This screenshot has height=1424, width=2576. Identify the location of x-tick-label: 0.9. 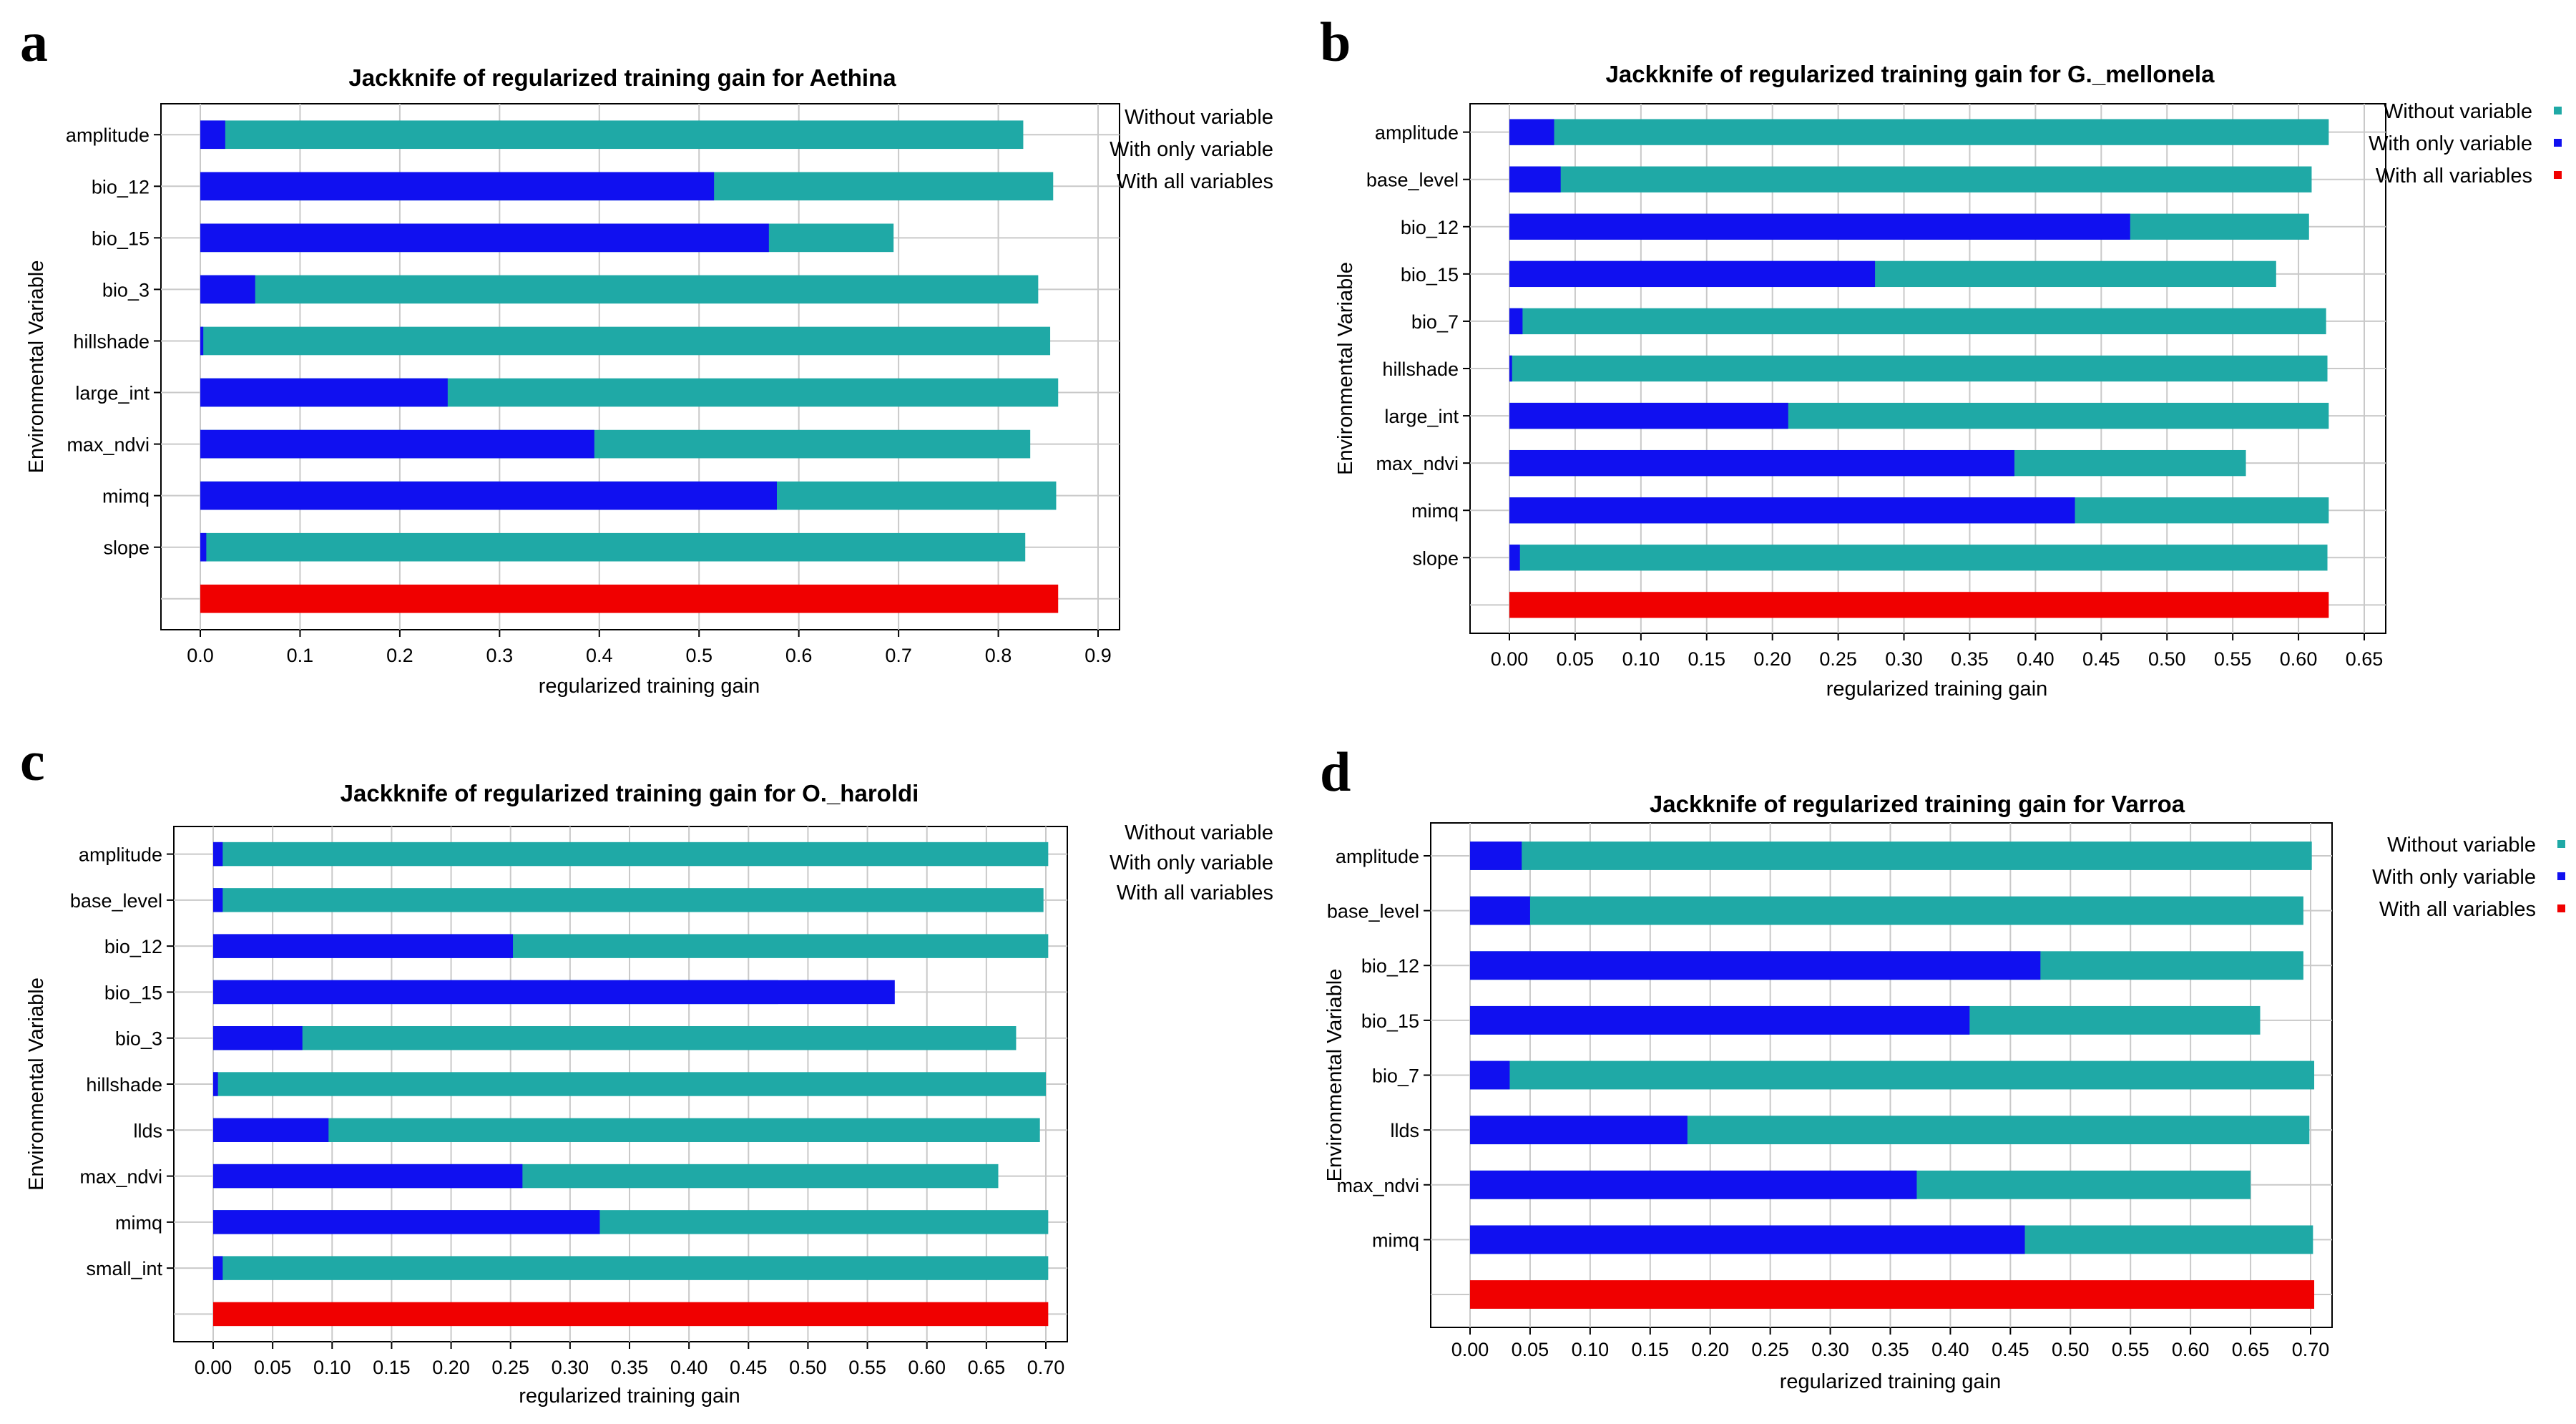
(1098, 655).